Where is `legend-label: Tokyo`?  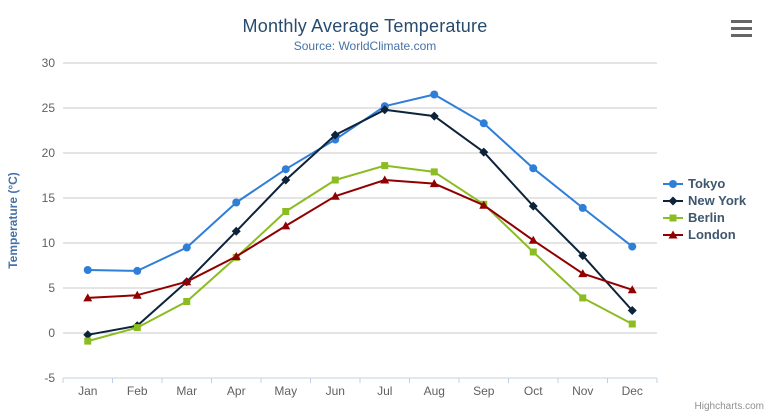
legend-label: Tokyo is located at coordinates (707, 183).